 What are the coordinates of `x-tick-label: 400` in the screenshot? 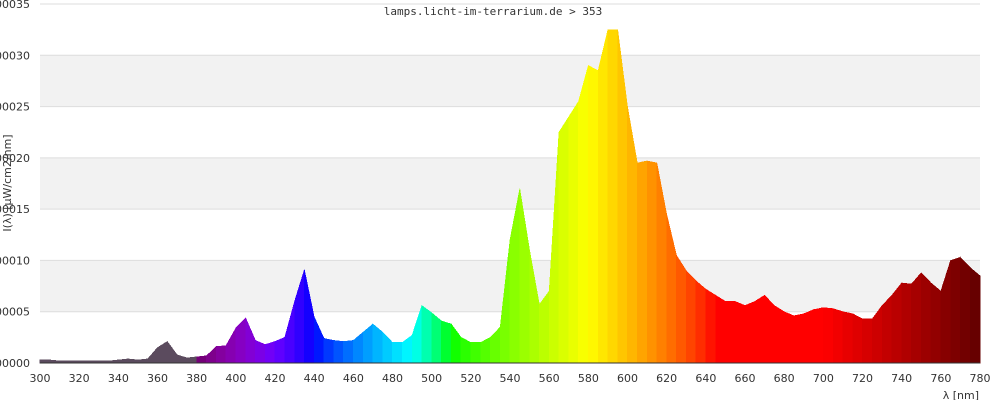 It's located at (235, 378).